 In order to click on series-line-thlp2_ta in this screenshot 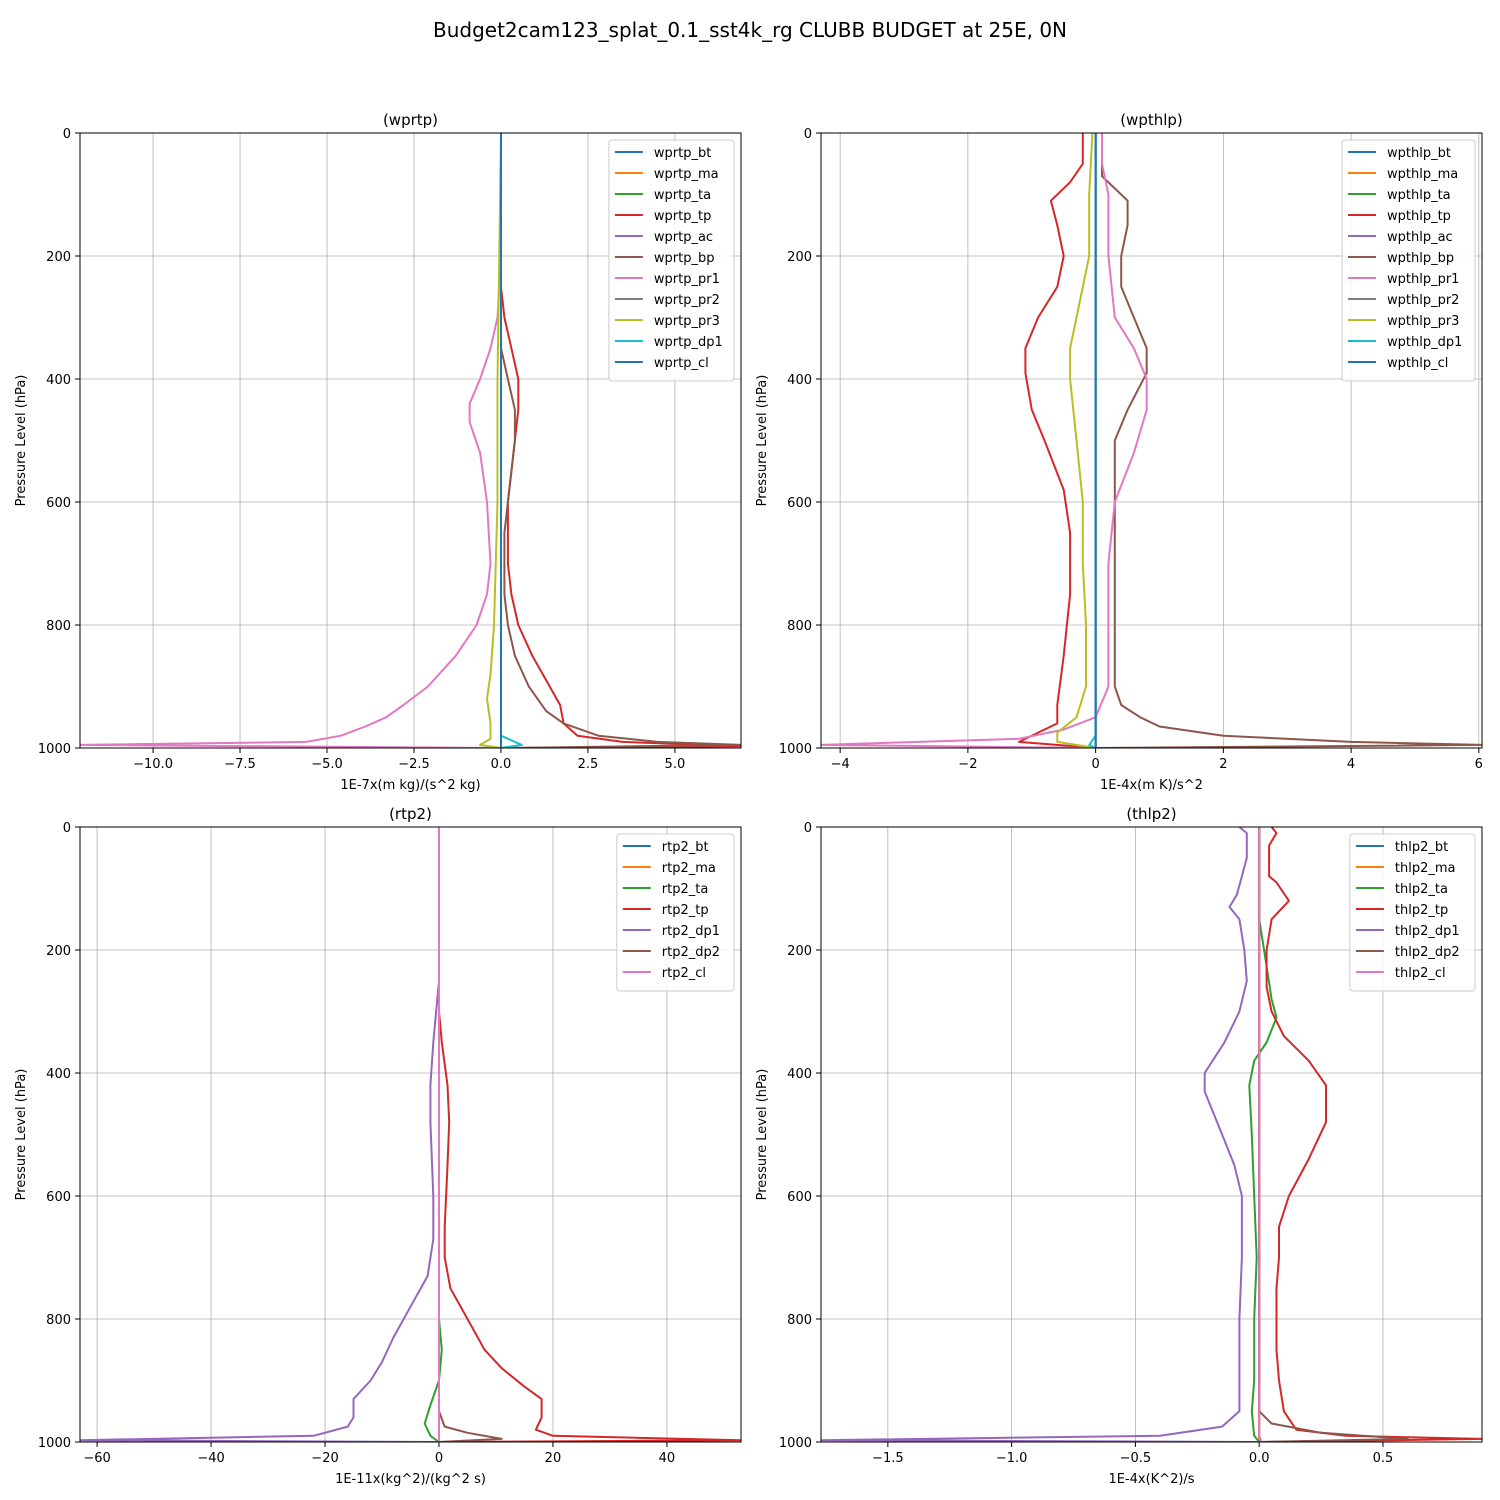, I will do `click(1263, 1134)`.